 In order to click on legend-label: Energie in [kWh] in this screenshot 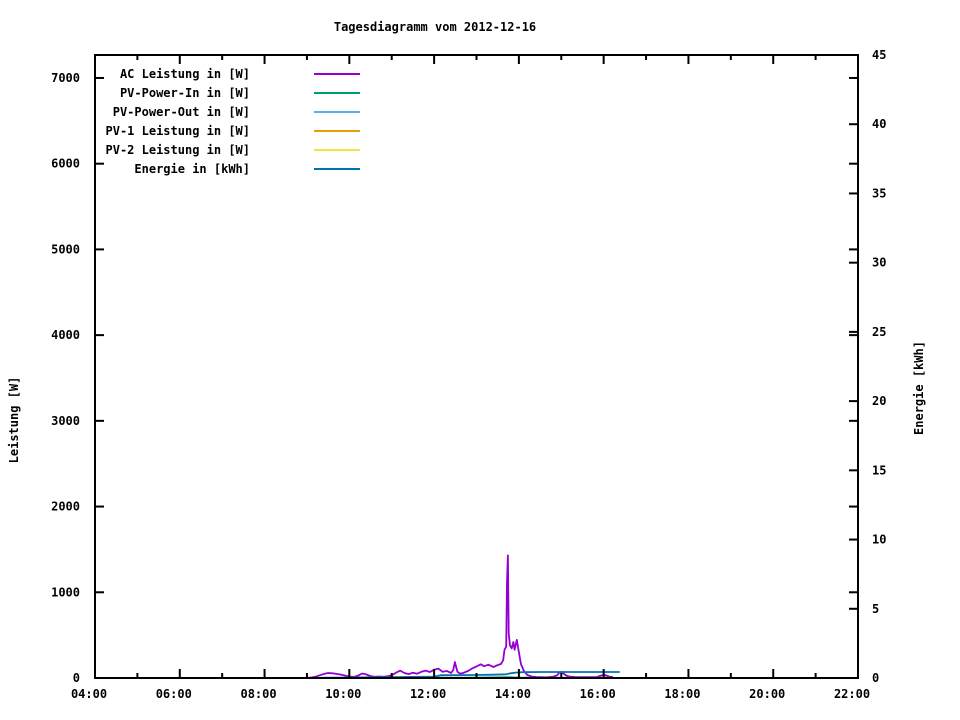, I will do `click(192, 168)`.